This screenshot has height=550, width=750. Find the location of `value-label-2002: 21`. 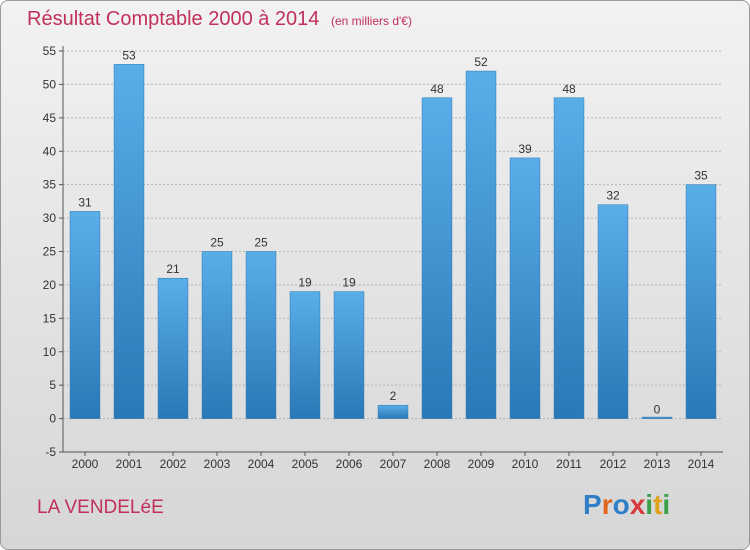

value-label-2002: 21 is located at coordinates (173, 269).